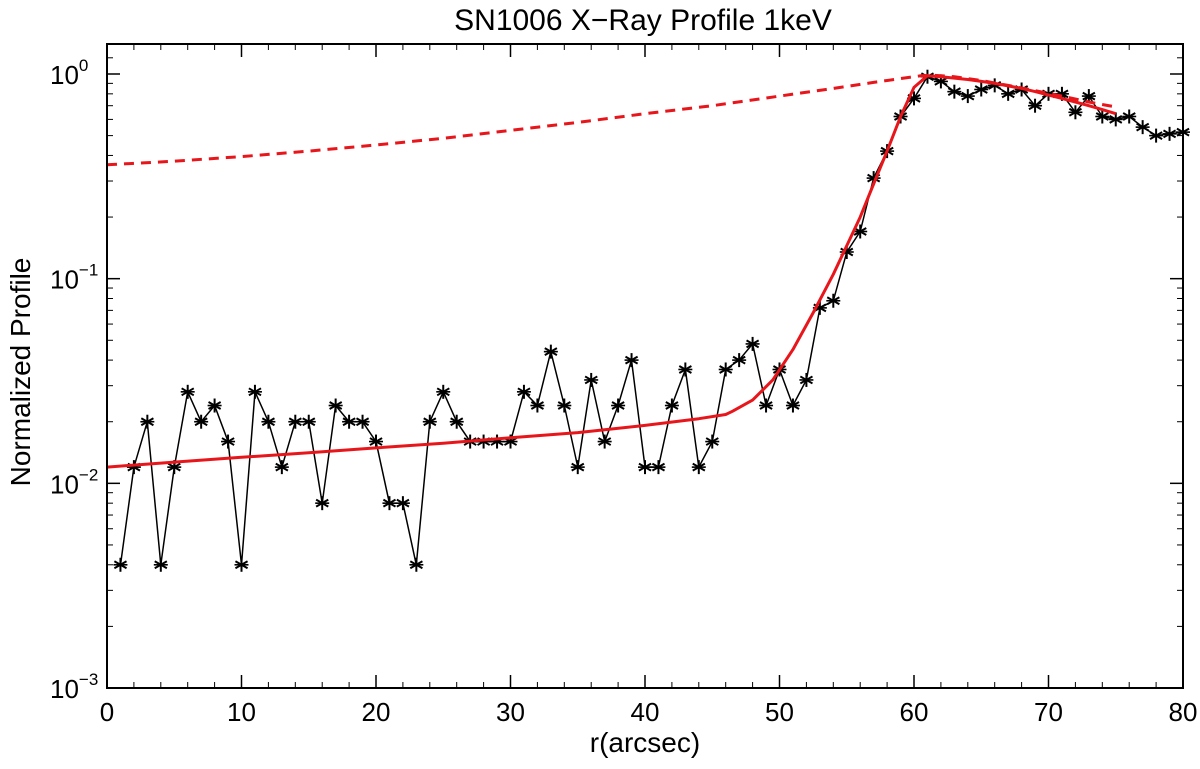 The width and height of the screenshot is (1200, 769). What do you see at coordinates (510, 712) in the screenshot?
I see `x-tick-label: 30` at bounding box center [510, 712].